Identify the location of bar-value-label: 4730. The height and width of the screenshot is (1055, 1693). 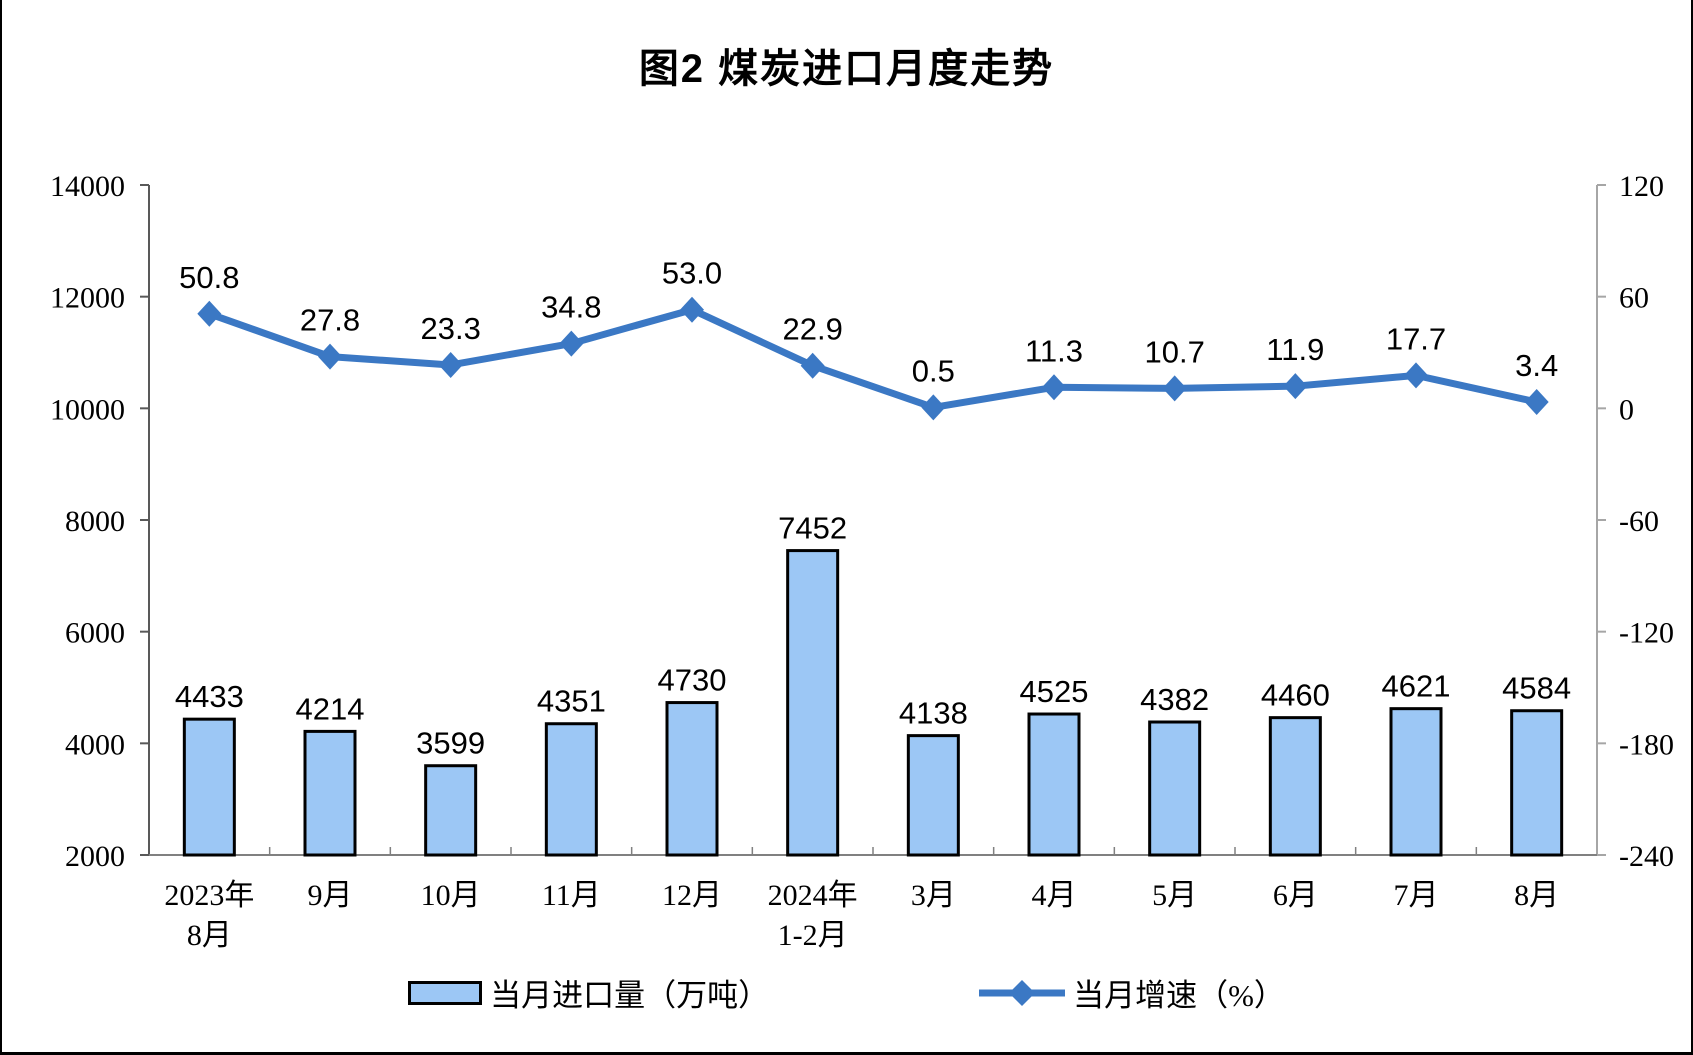
(692, 680).